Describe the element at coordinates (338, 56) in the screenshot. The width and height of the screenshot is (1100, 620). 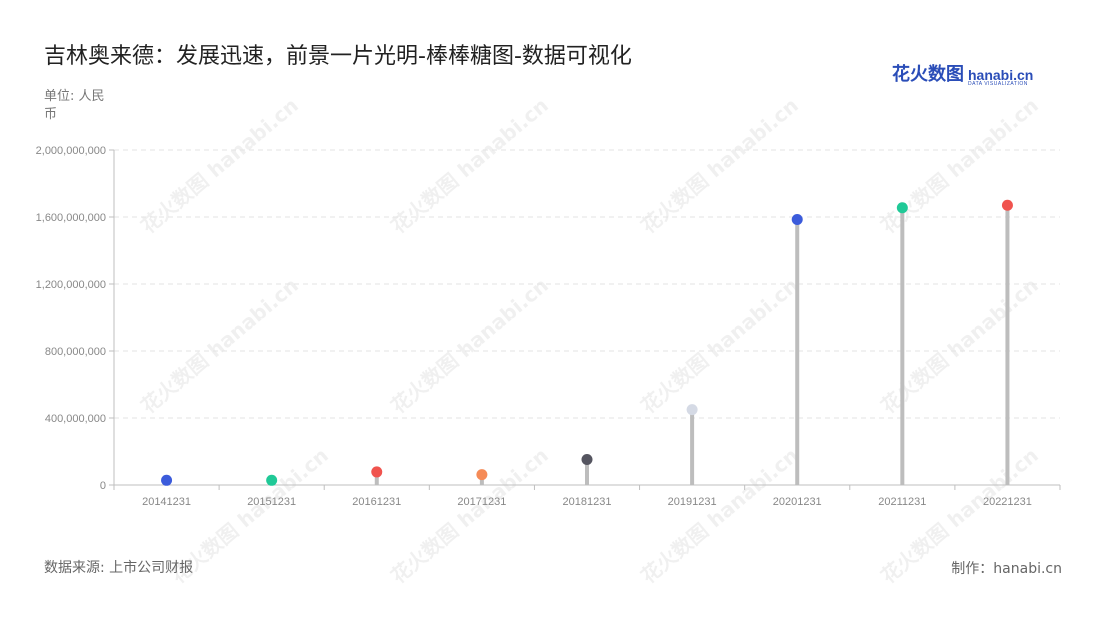
I see `chart-title: 吉林奥来德：发展迅速，前景一片光明-棒棒糖图-数据可视化` at that location.